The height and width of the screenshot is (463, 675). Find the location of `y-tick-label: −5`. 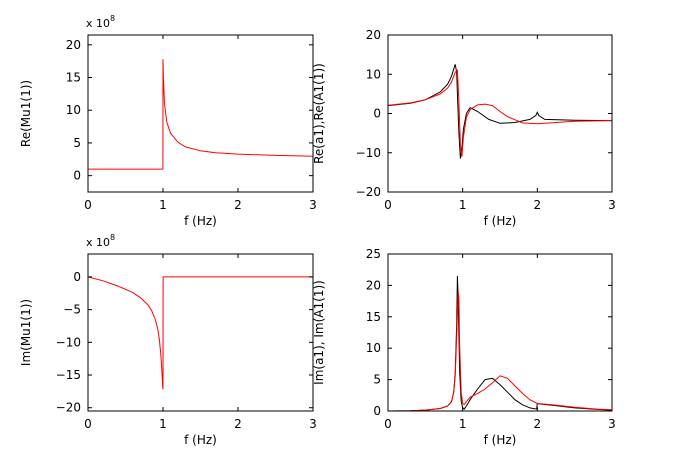

y-tick-label: −5 is located at coordinates (72, 310).